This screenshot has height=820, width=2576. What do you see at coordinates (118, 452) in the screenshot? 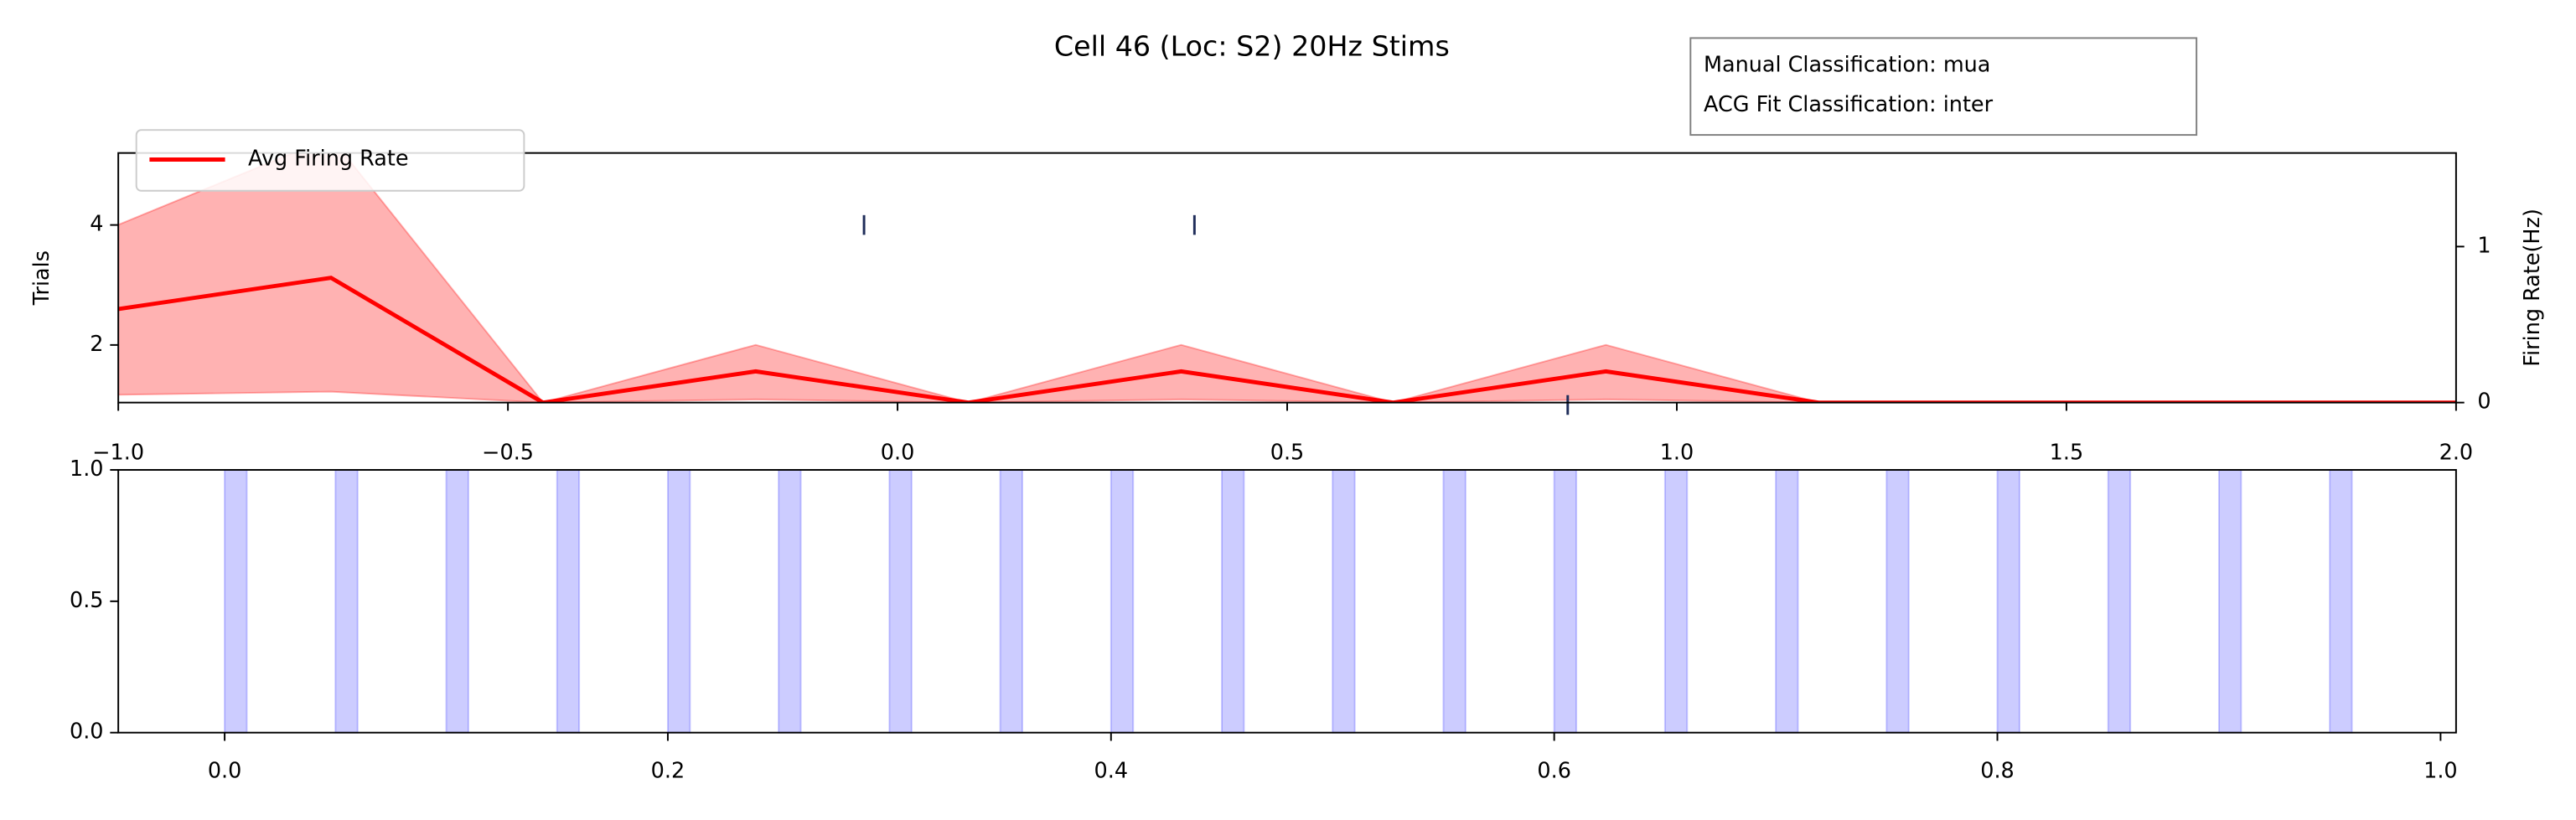
I see `x-tick-label: −1.0` at bounding box center [118, 452].